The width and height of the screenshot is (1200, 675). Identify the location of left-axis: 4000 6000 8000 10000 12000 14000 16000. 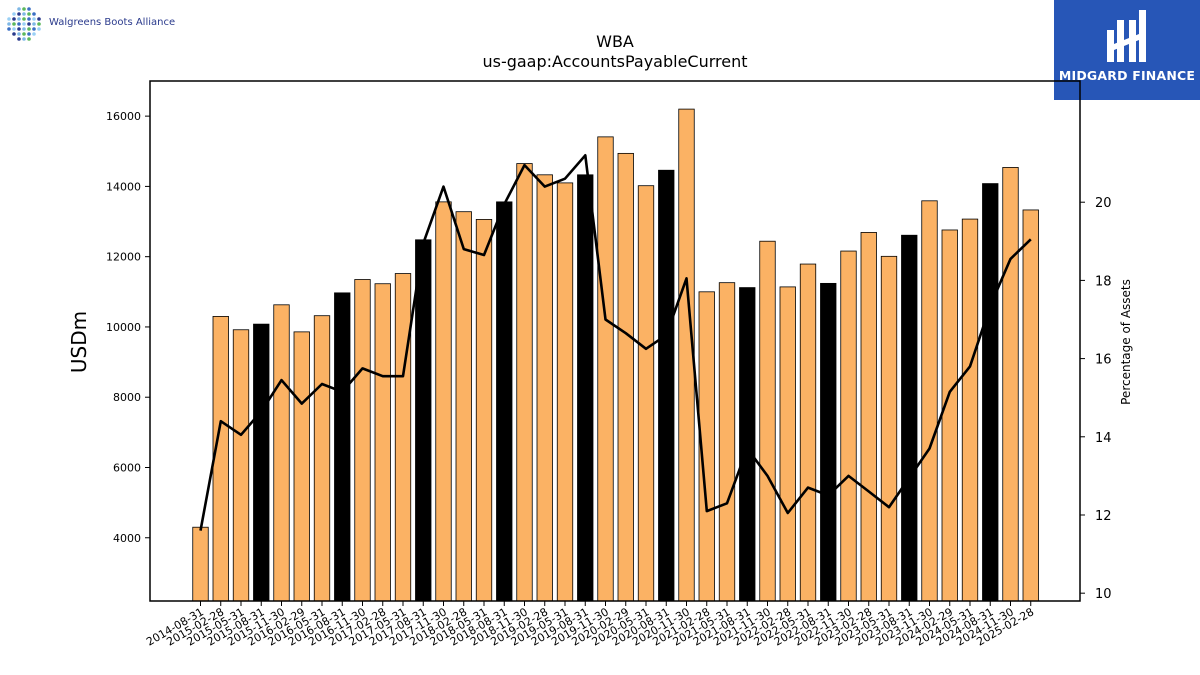
(128, 327).